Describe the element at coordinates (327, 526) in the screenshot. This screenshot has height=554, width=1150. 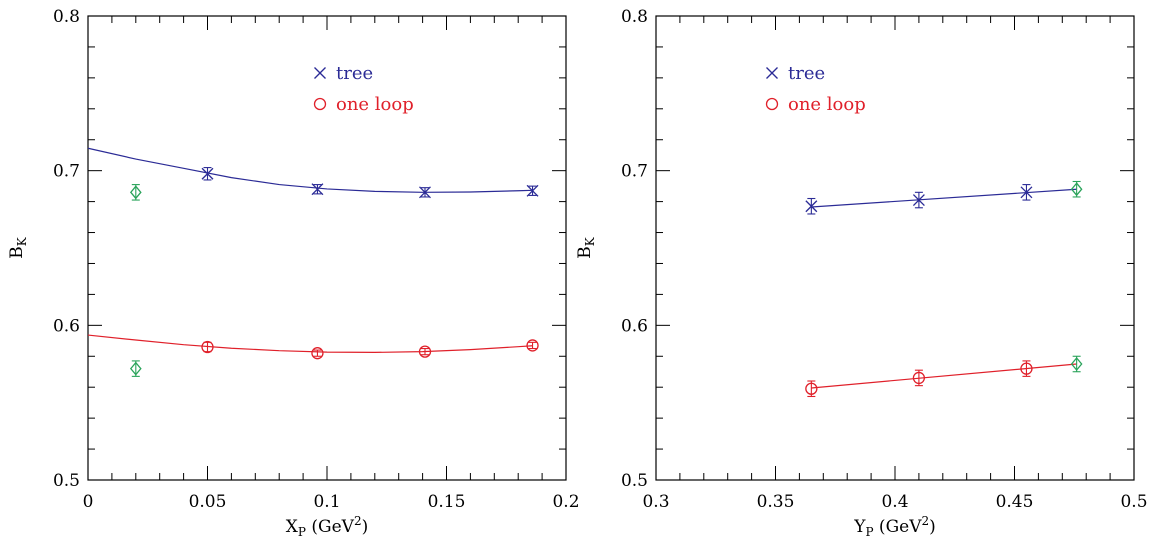
I see `x-axis-label: XP (GeV2)` at that location.